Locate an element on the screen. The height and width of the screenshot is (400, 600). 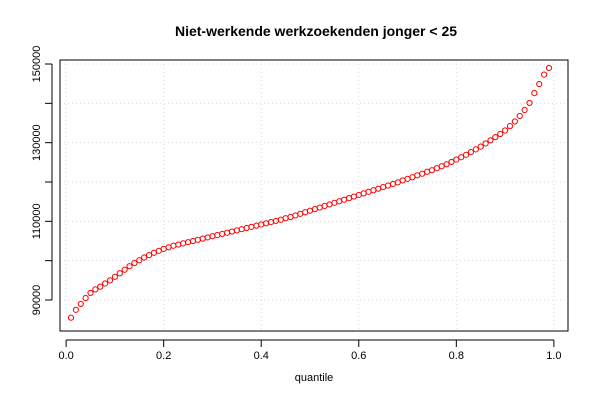
x-axis-label: quantile is located at coordinates (314, 378).